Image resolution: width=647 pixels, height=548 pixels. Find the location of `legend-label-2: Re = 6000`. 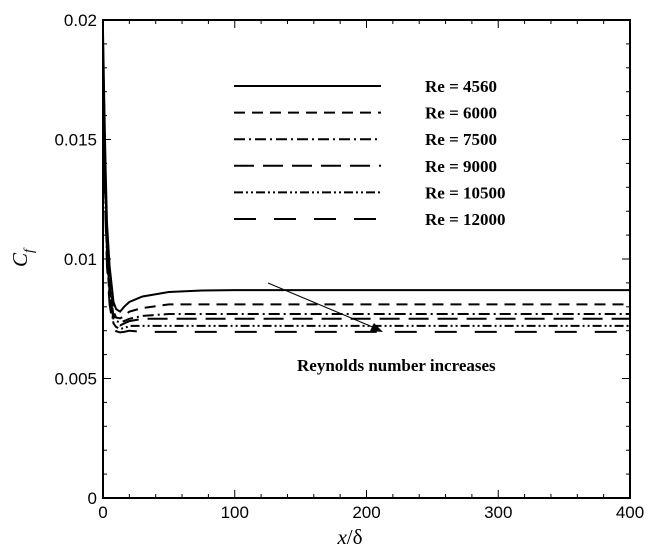

legend-label-2: Re = 6000 is located at coordinates (461, 113).